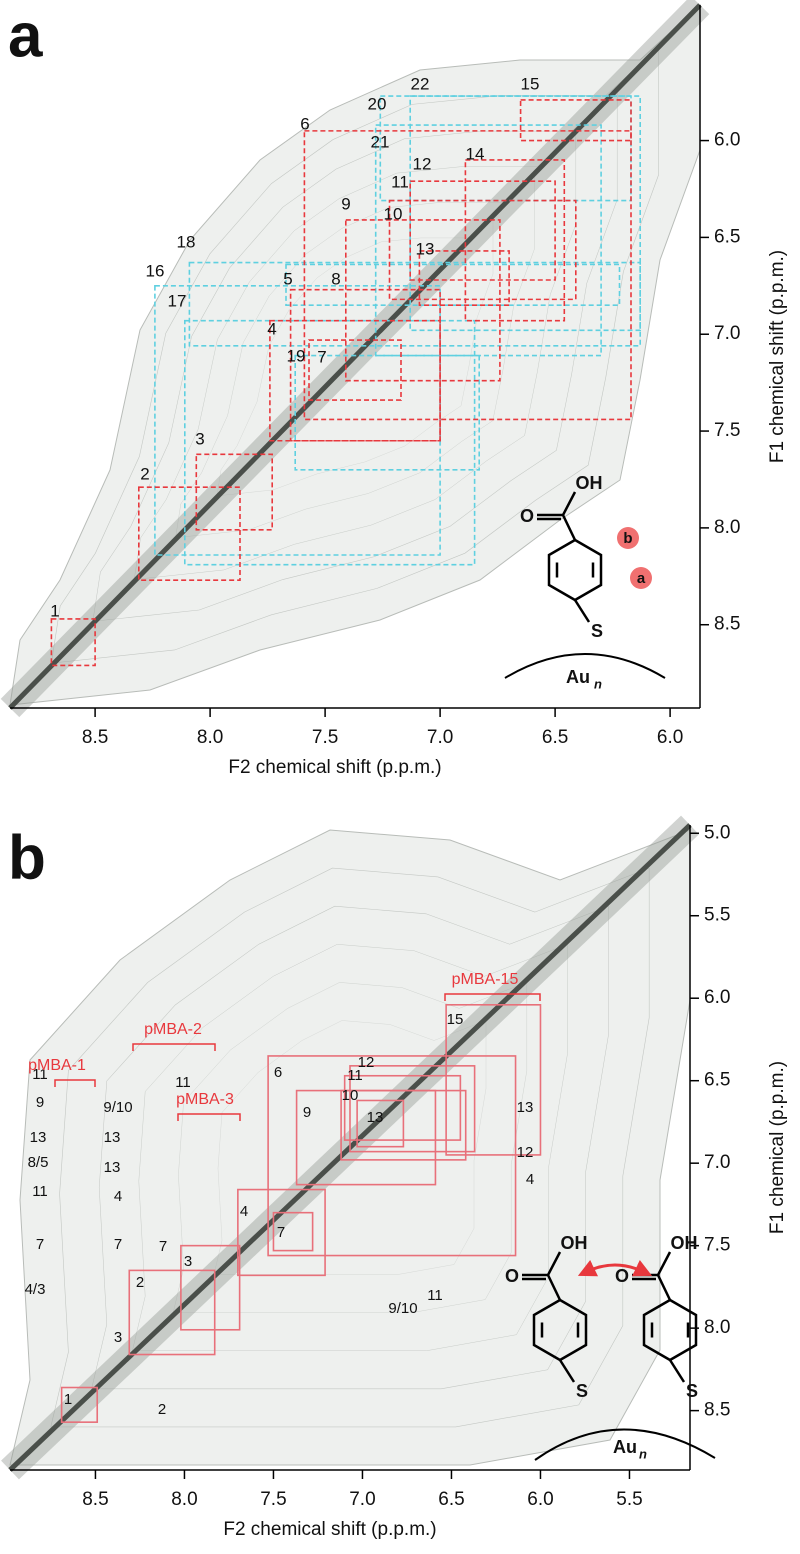  I want to click on group-label: pMBA-3, so click(205, 1099).